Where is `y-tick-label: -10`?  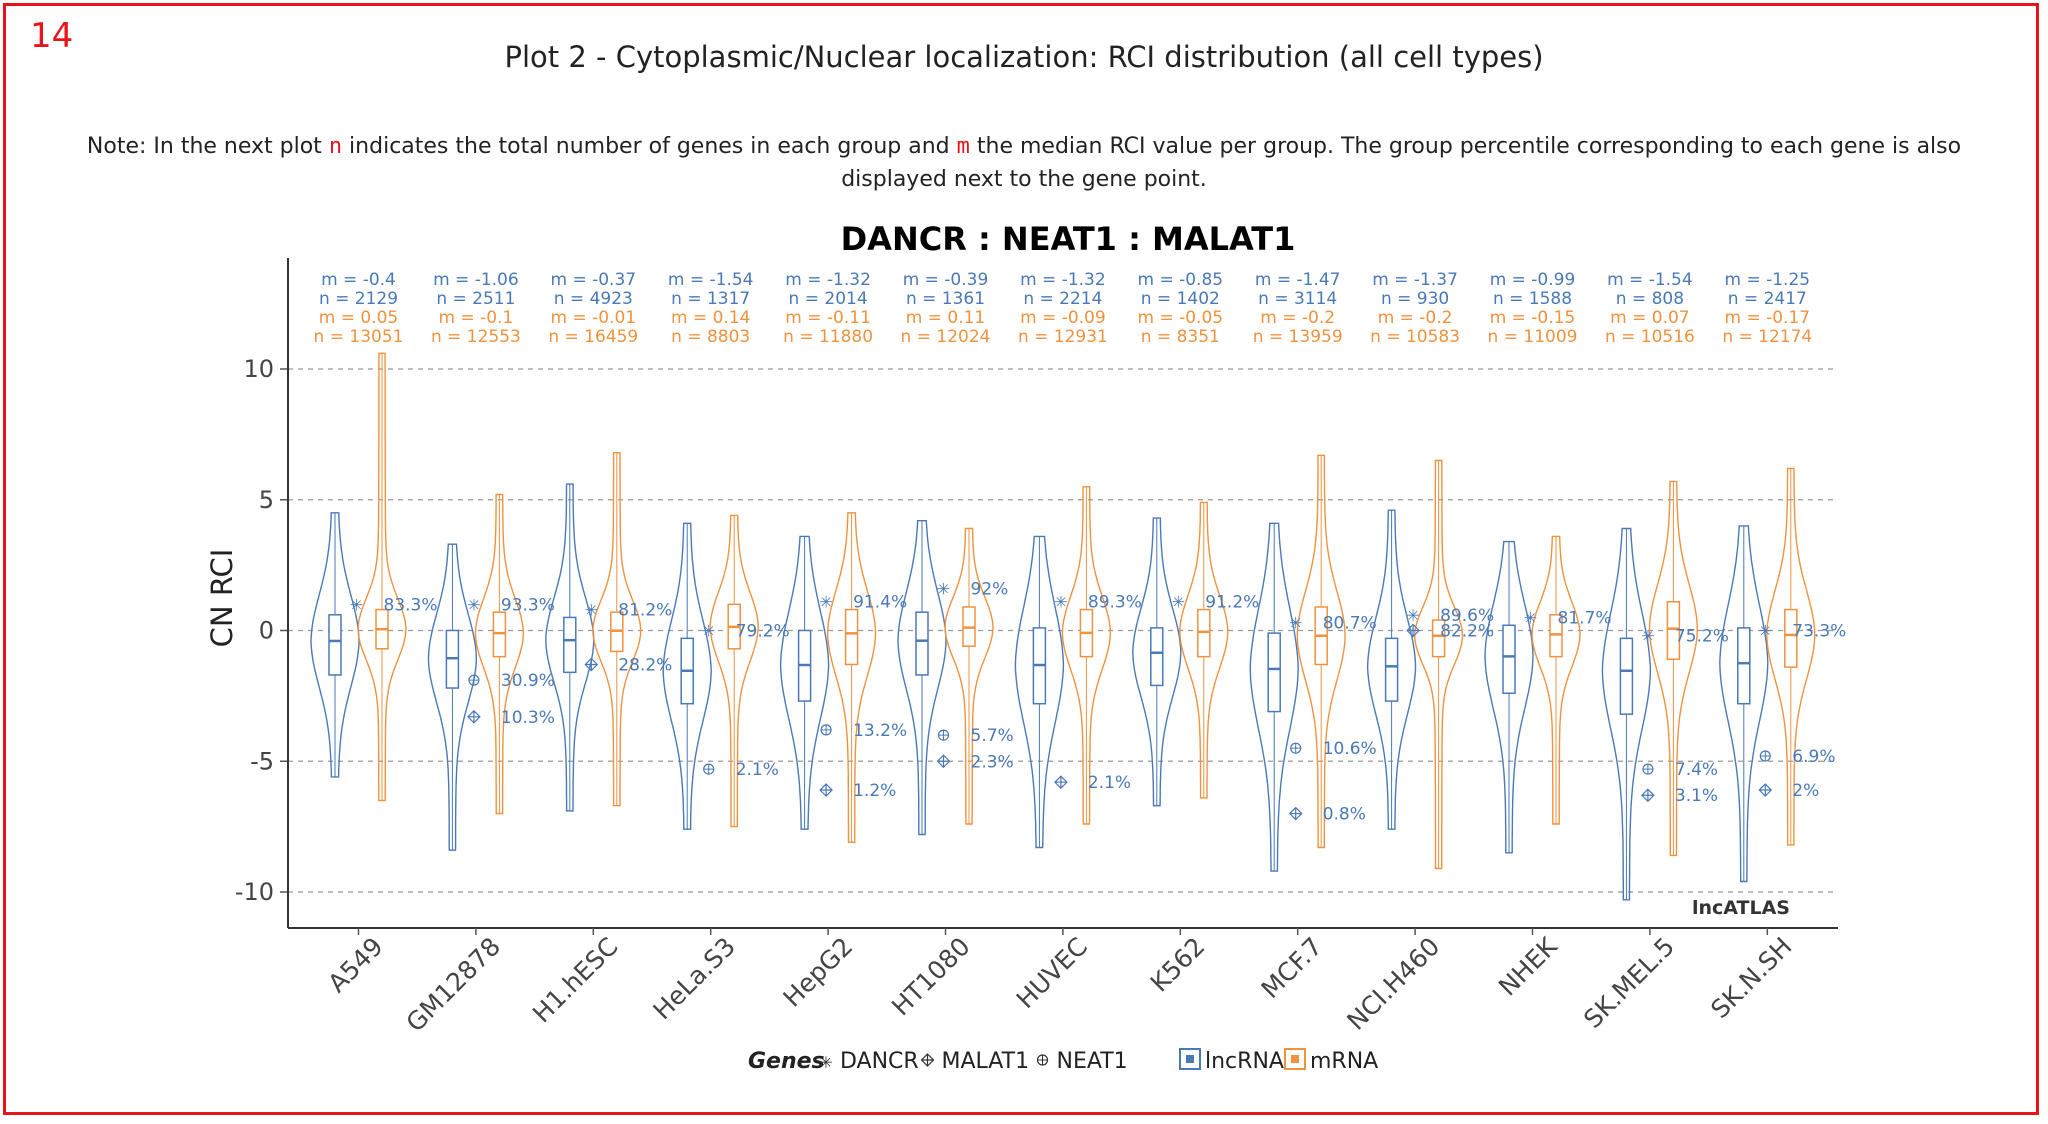
y-tick-label: -10 is located at coordinates (254, 892).